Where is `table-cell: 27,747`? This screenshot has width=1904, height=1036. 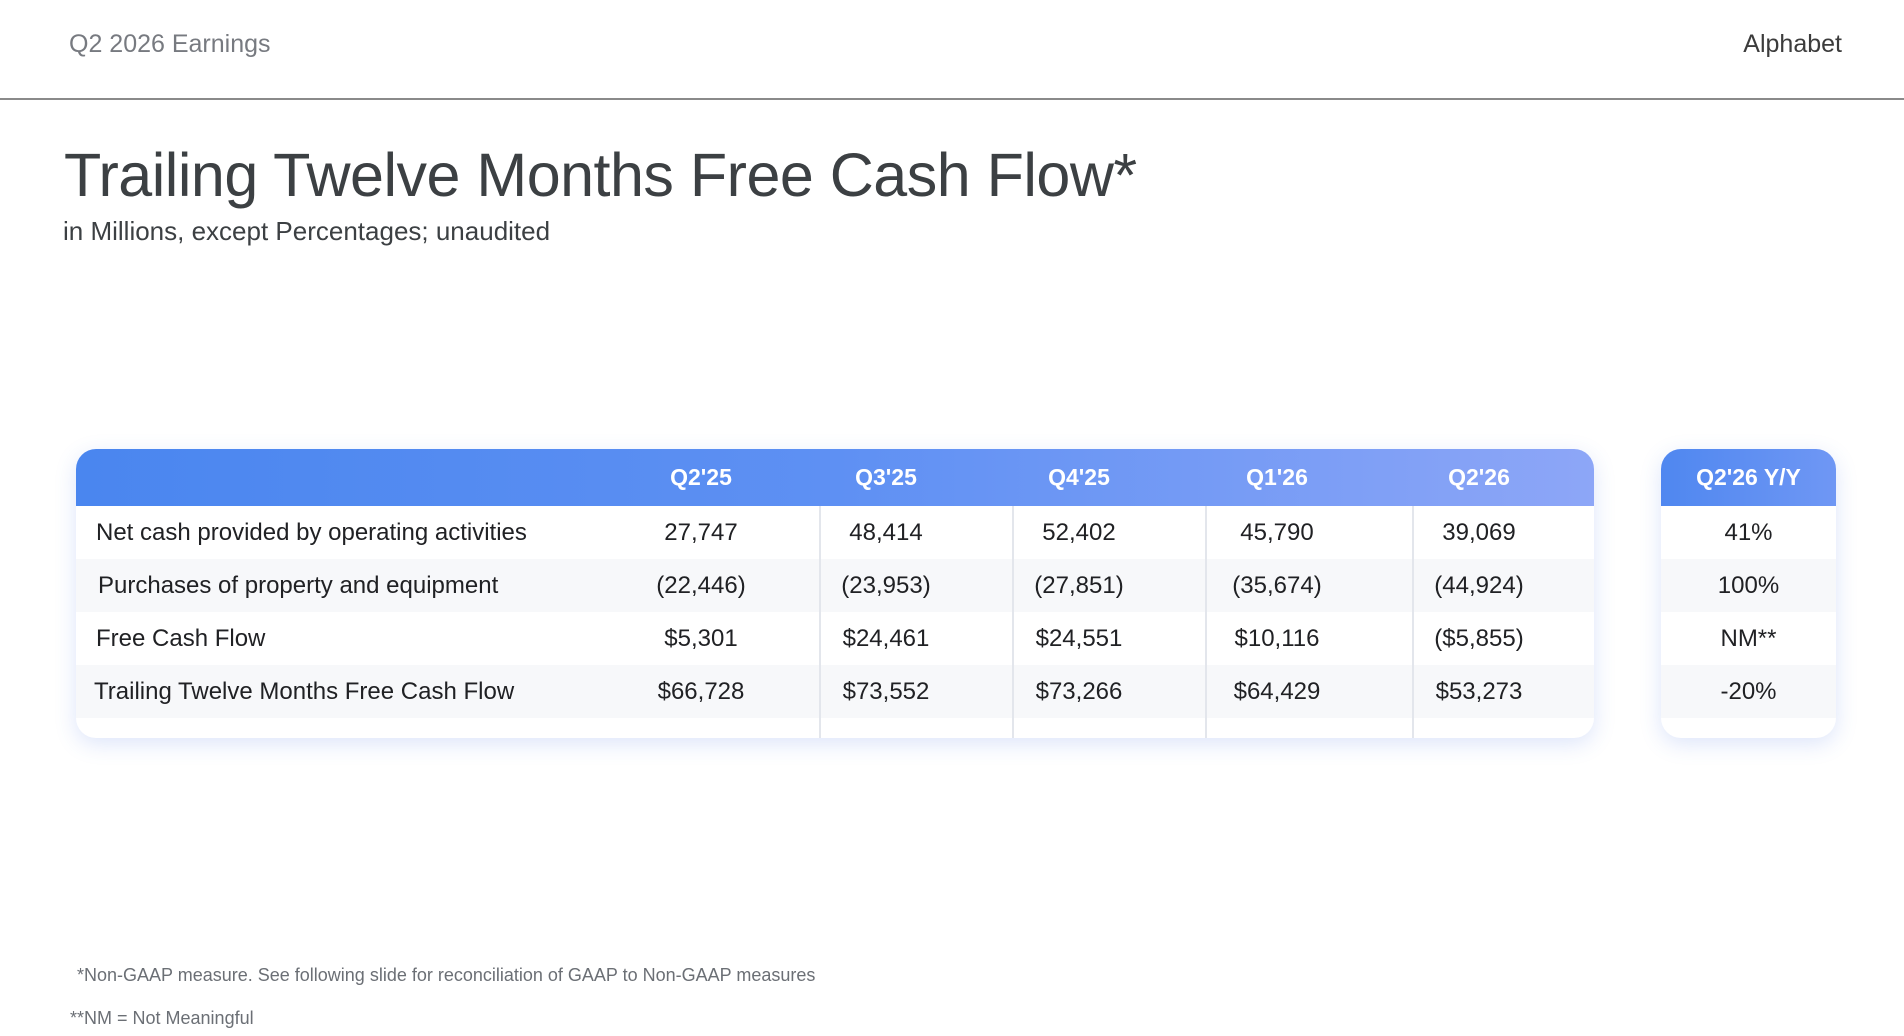 table-cell: 27,747 is located at coordinates (701, 532).